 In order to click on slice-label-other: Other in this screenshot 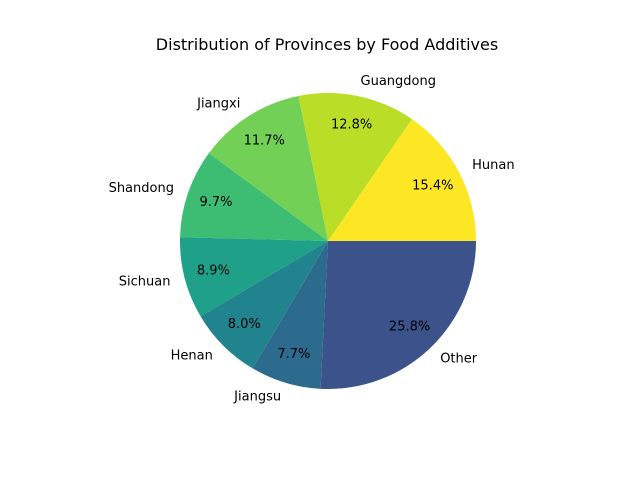, I will do `click(459, 358)`.